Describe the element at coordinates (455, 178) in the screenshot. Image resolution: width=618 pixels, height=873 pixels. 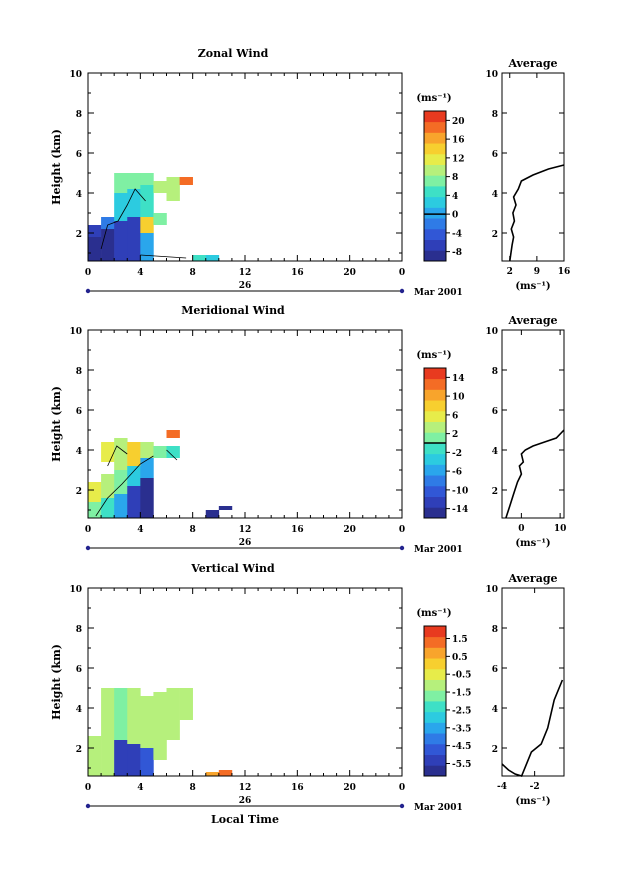
I see `colorbar-tick-label: 8` at that location.